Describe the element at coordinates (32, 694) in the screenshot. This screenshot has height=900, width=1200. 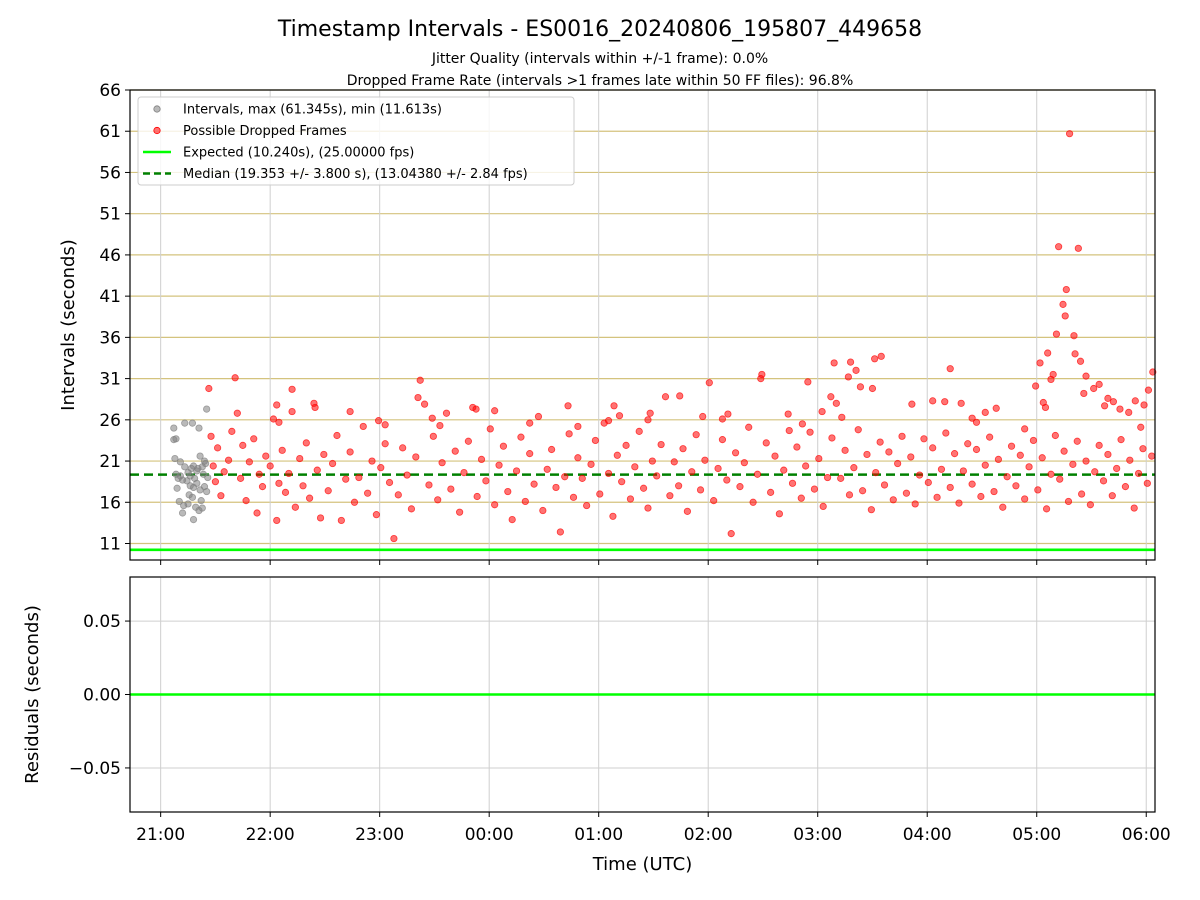
I see `residuals-y-axis-label: Residuals (seconds)` at that location.